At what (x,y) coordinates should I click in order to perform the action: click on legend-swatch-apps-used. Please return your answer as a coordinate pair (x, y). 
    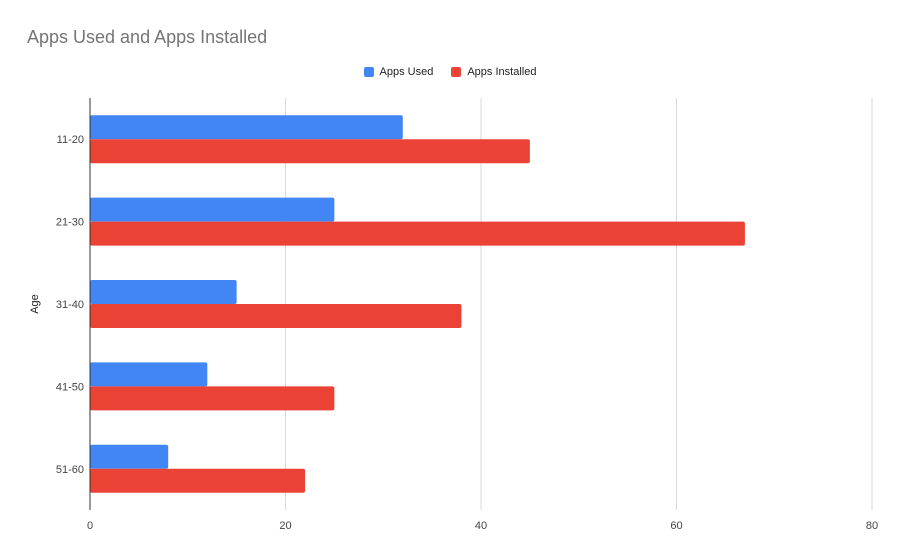
    Looking at the image, I should click on (368, 72).